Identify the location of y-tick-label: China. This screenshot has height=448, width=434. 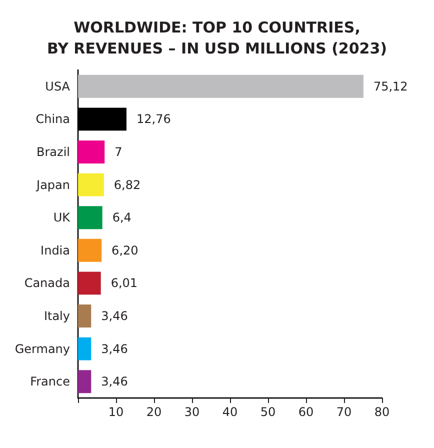
(53, 119).